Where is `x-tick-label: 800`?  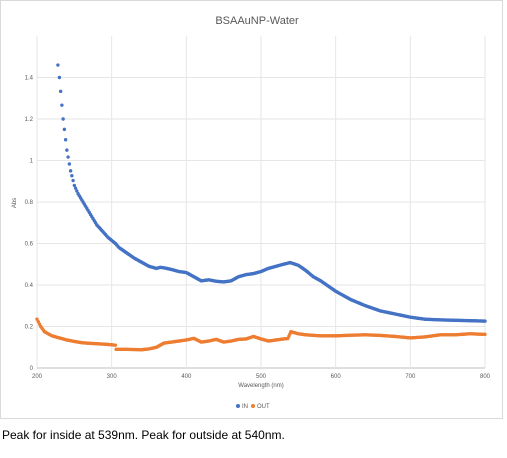 x-tick-label: 800 is located at coordinates (485, 377).